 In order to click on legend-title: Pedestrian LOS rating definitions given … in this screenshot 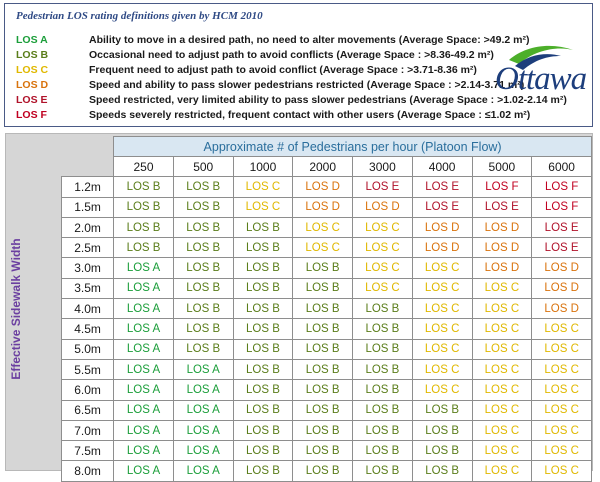, I will do `click(139, 16)`.